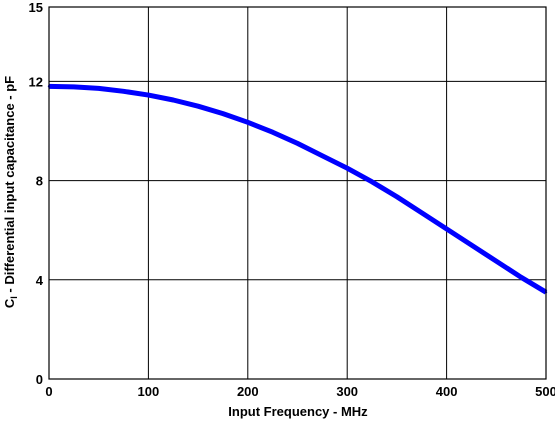 Image resolution: width=555 pixels, height=433 pixels. I want to click on y-tick-label: 15, so click(36, 7).